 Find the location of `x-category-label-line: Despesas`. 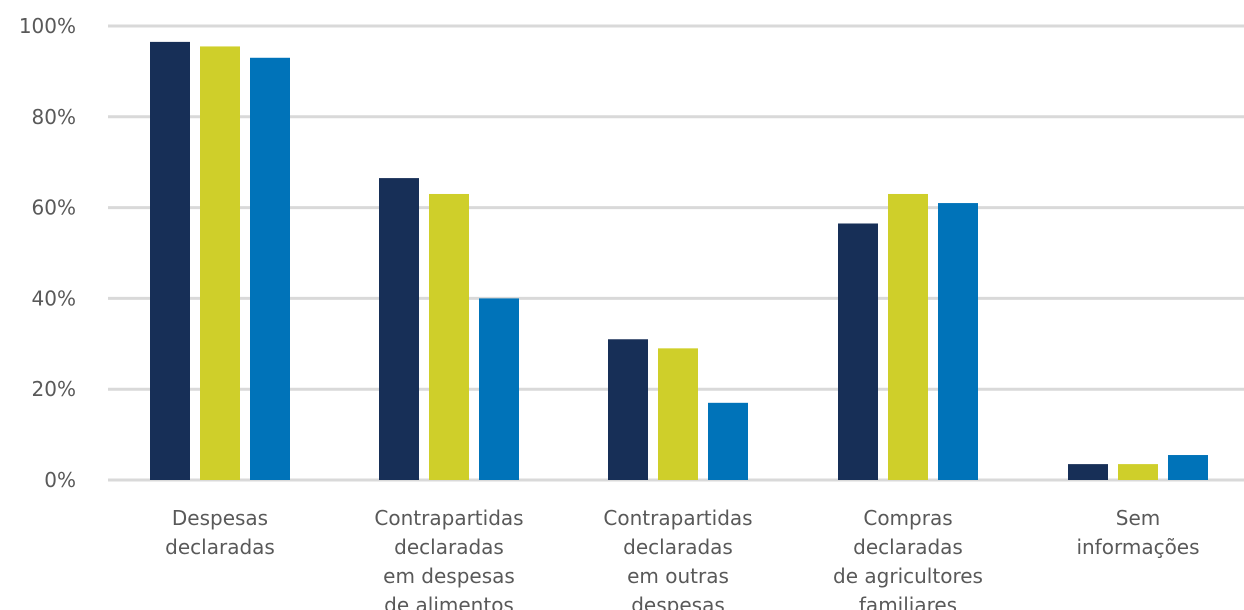

x-category-label-line: Despesas is located at coordinates (220, 518).